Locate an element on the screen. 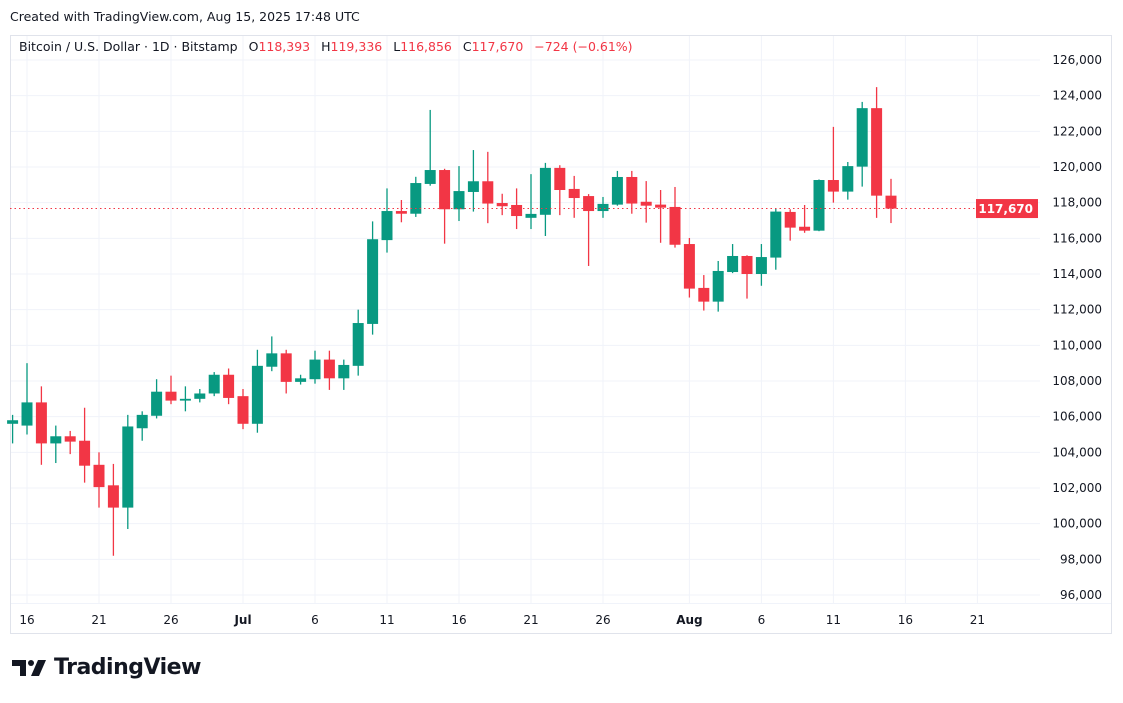 The height and width of the screenshot is (703, 1123). low-value: 116,856 is located at coordinates (426, 46).